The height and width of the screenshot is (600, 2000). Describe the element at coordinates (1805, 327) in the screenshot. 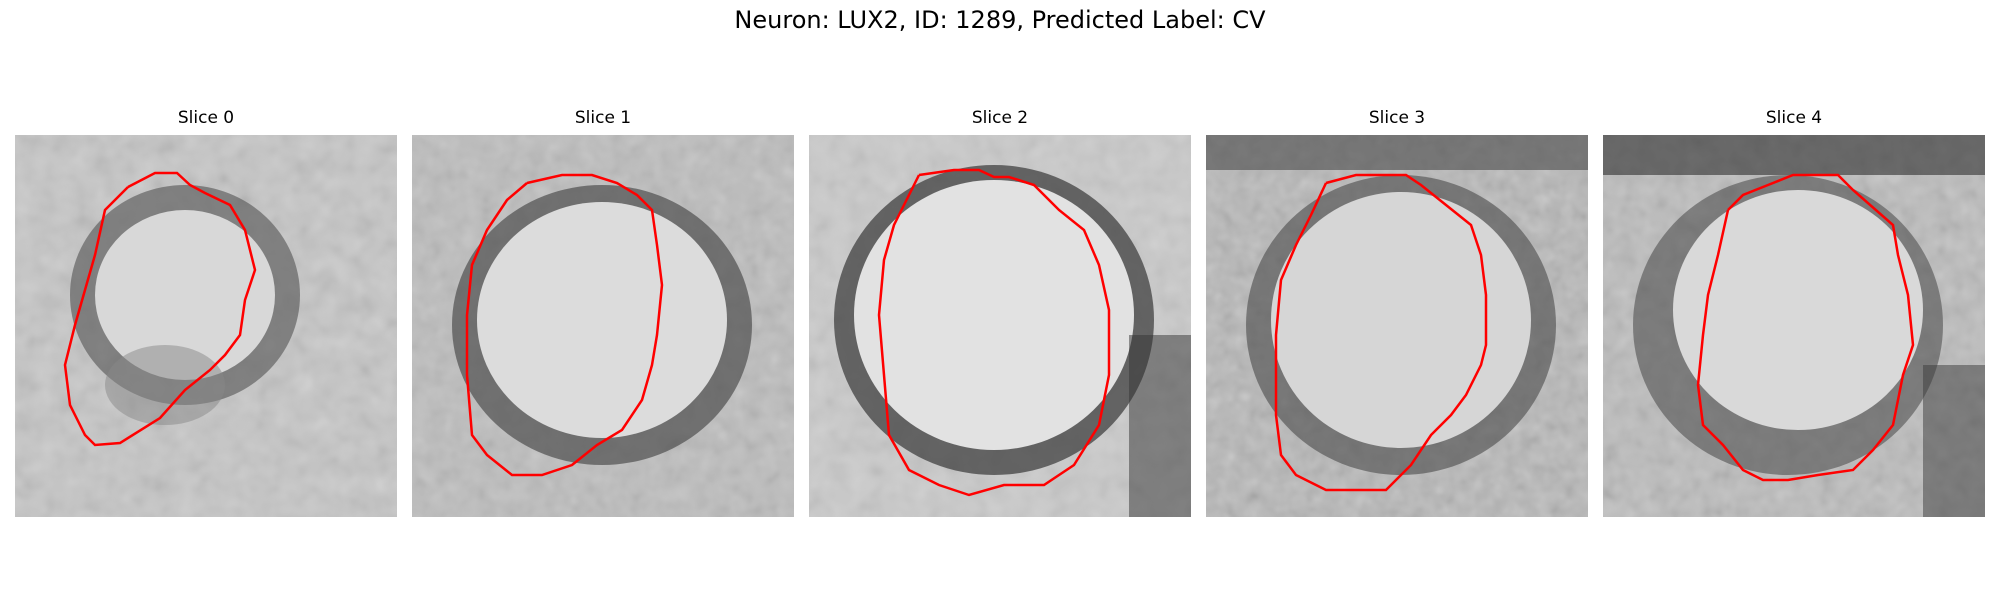

I see `slice-4-contour` at that location.